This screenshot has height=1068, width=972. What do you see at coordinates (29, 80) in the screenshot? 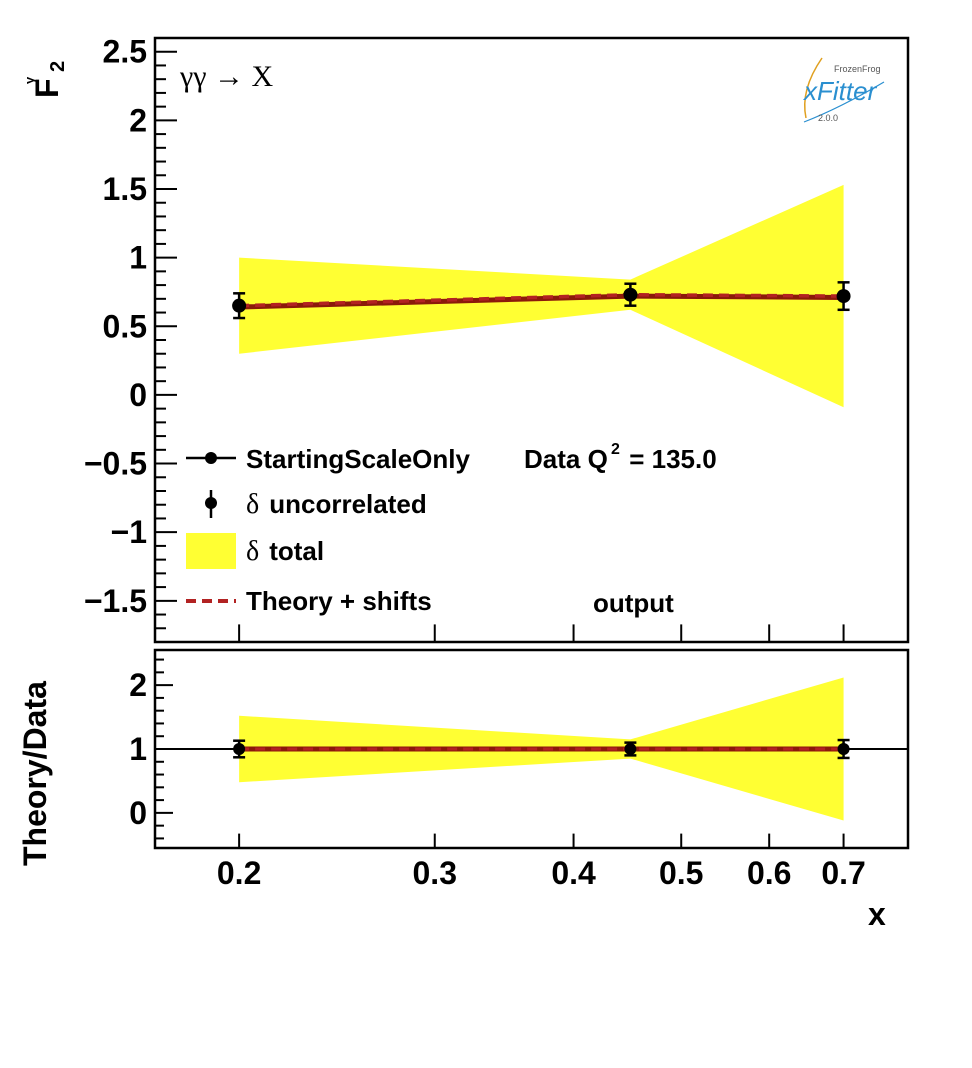
I see `main-y-axis-title-sup: γ` at bounding box center [29, 80].